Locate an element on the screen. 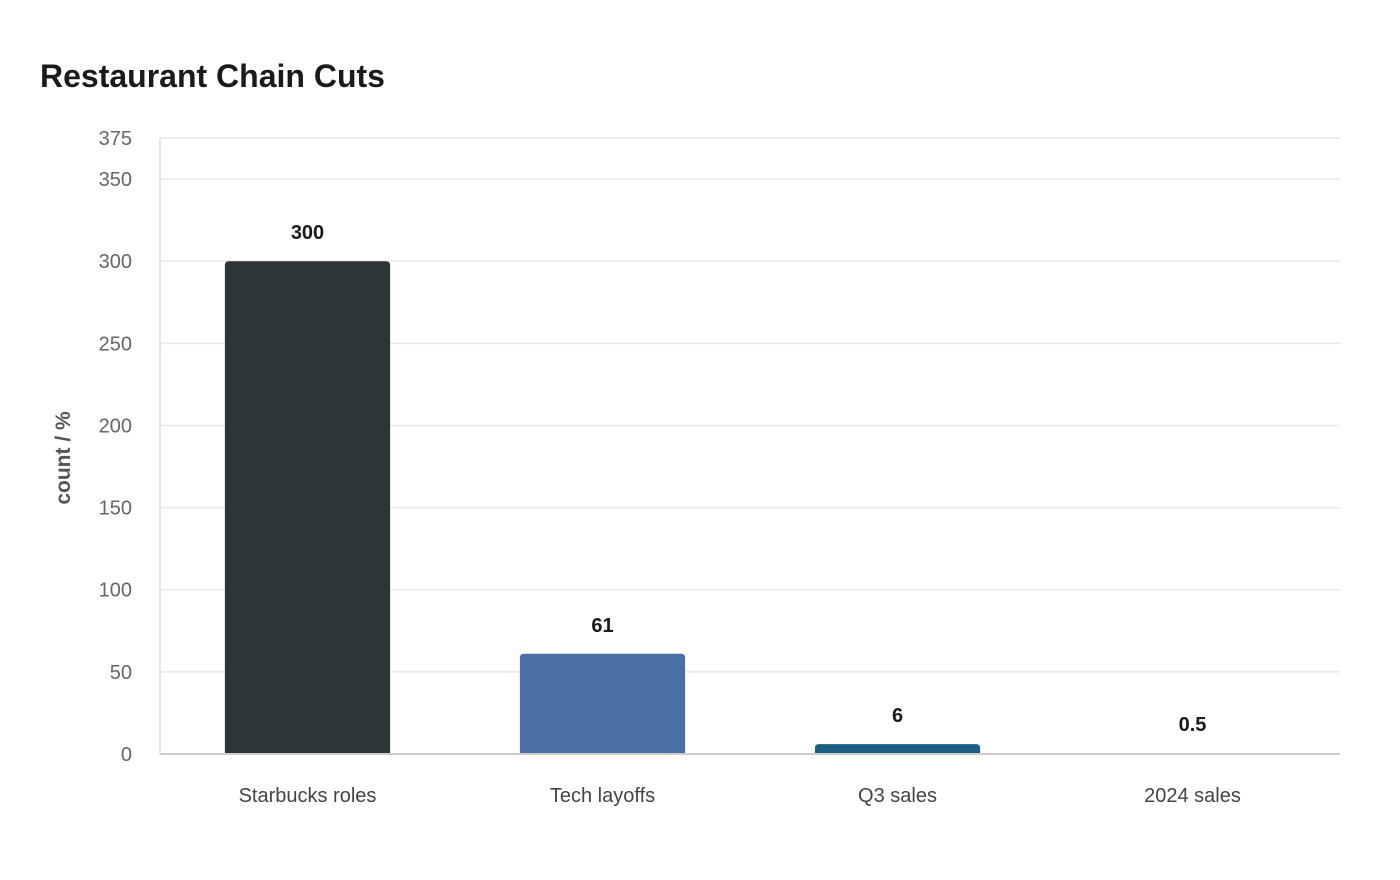  data-label: 61 is located at coordinates (602, 626).